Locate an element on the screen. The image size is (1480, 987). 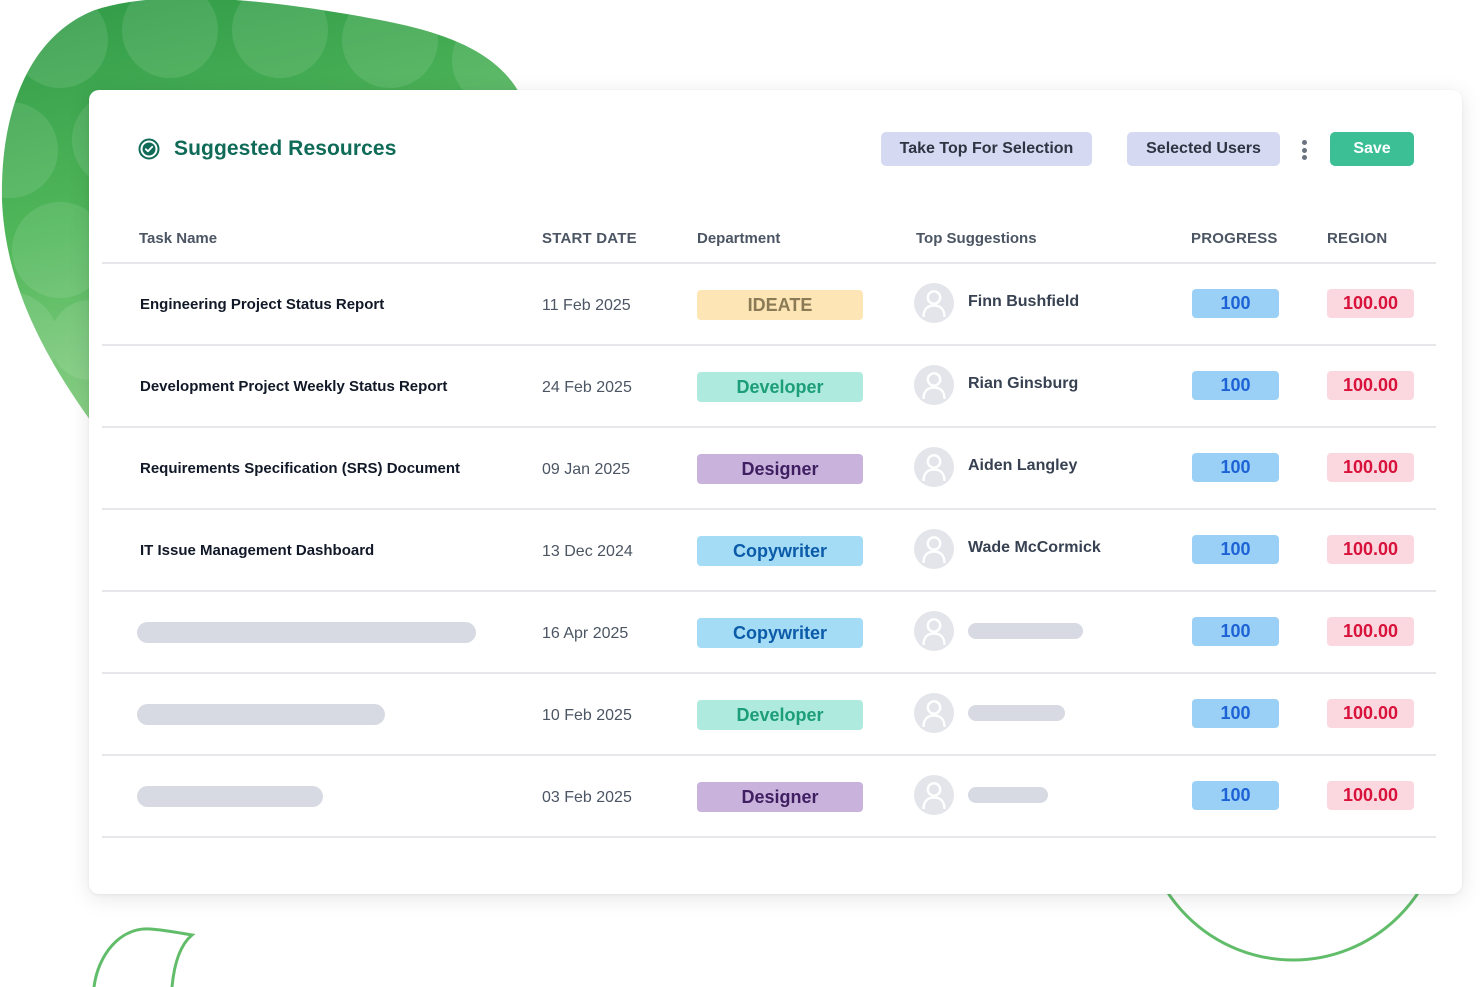
decorative-leaf is located at coordinates (144, 957).